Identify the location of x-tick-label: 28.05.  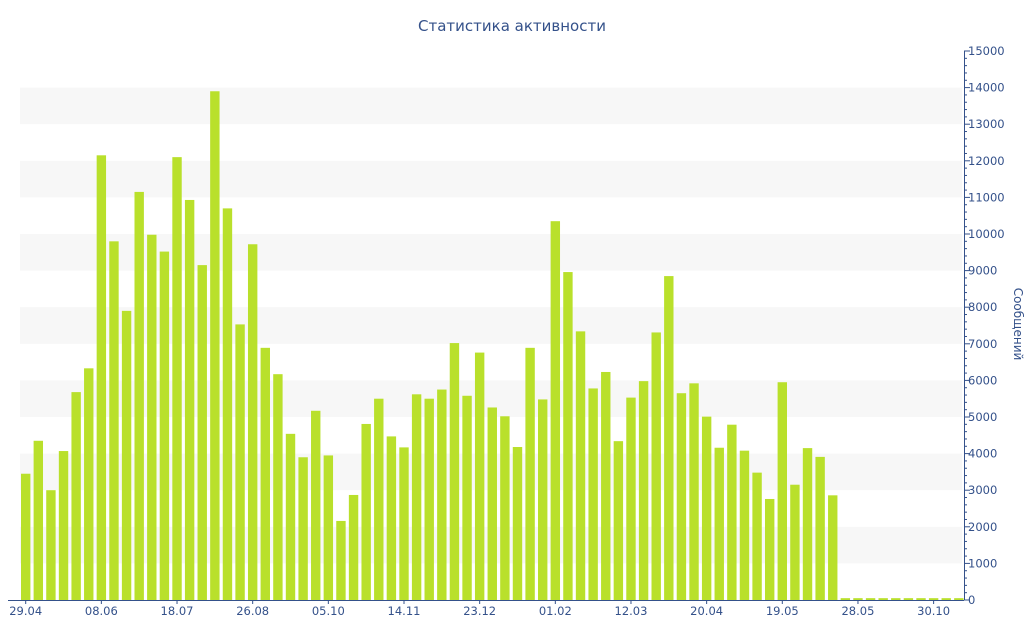
(857, 611).